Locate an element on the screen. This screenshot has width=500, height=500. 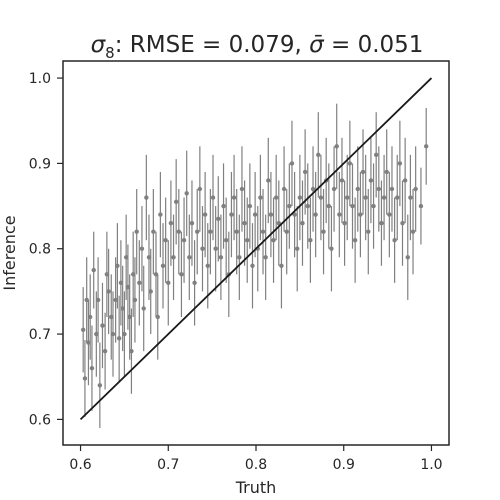
title-sigma-symbol: σ is located at coordinates (99, 45).